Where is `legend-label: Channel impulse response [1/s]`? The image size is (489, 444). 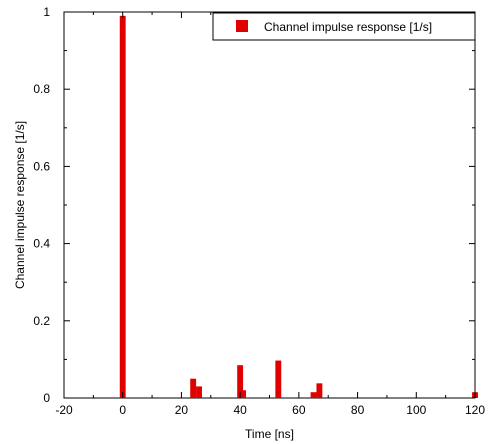 legend-label: Channel impulse response [1/s] is located at coordinates (348, 27).